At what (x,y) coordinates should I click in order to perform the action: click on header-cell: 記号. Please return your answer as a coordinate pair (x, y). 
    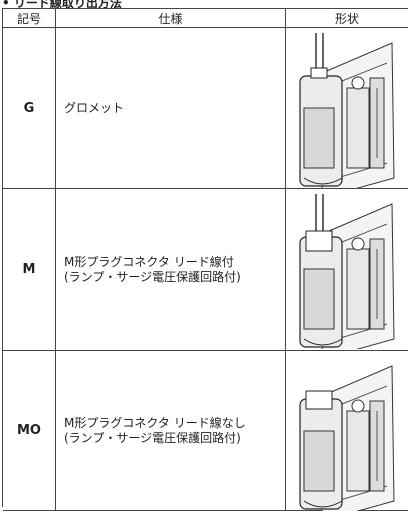
    Looking at the image, I should click on (29, 18).